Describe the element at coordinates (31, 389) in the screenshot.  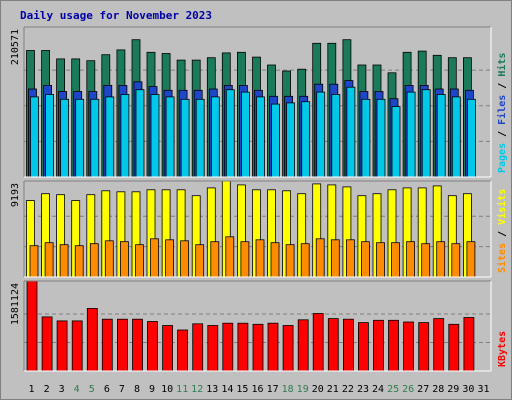
I see `x-tick-label-day-1: 1` at that location.